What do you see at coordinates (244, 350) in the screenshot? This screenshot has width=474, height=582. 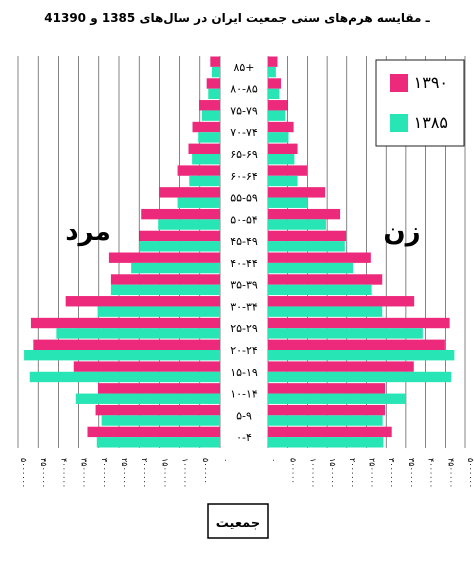 I see `age-group-label: ۲۰-۲۴` at bounding box center [244, 350].